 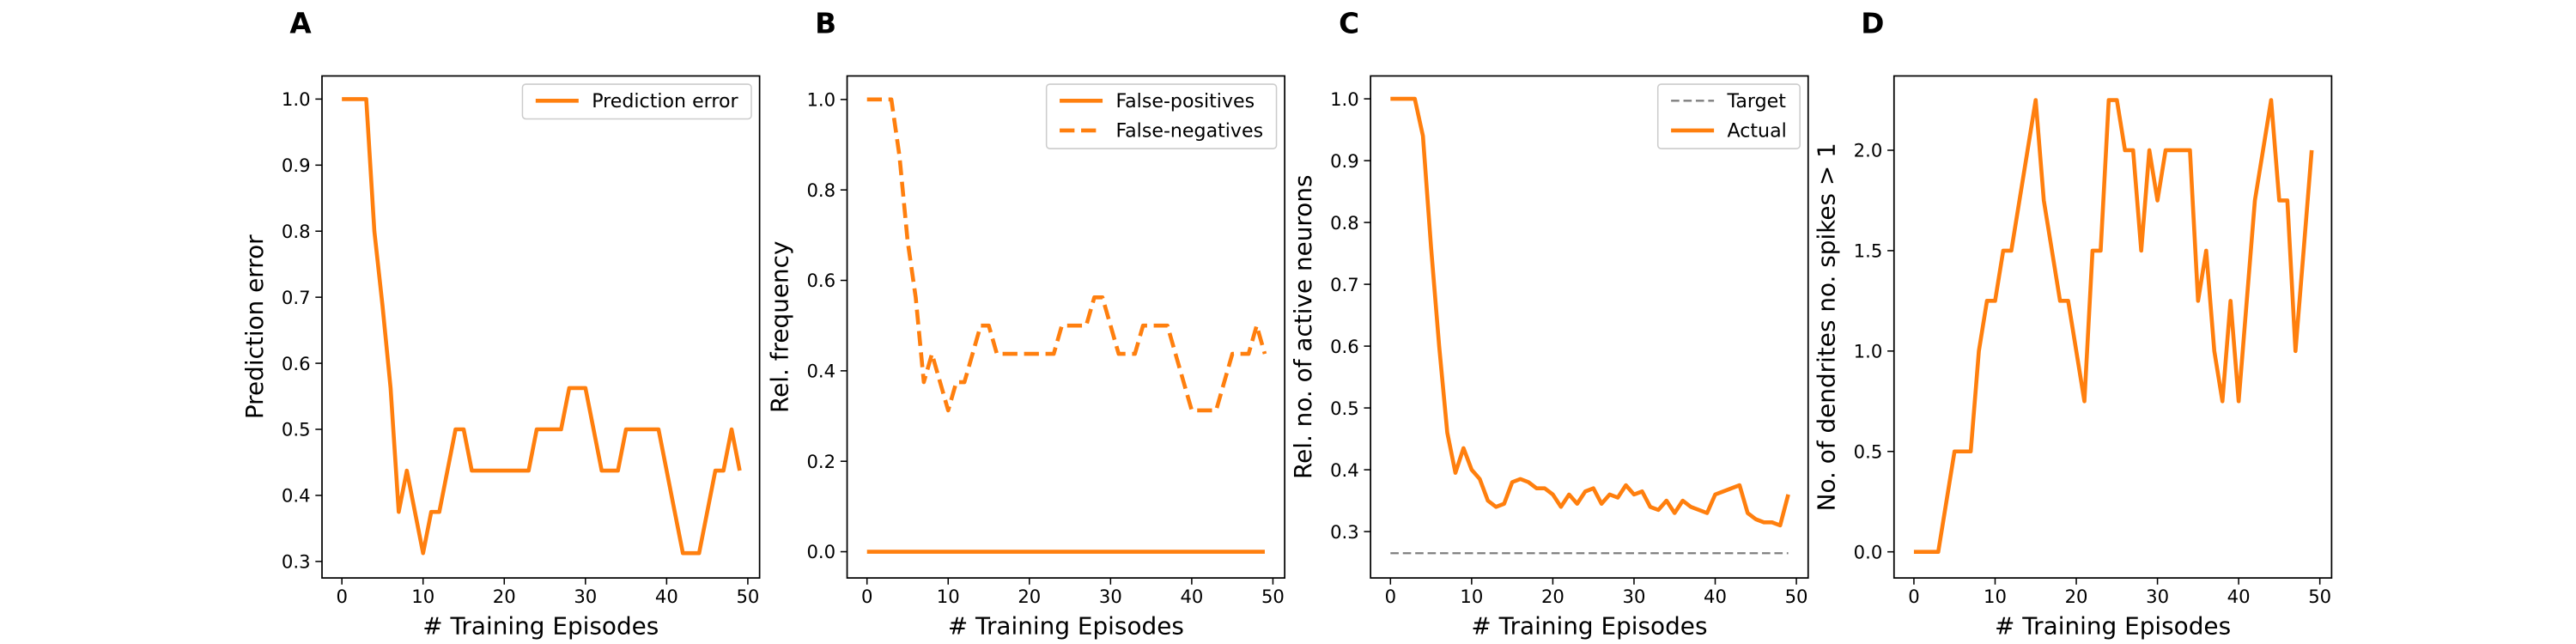 What do you see at coordinates (1185, 101) in the screenshot?
I see `legend-label: False-positives` at bounding box center [1185, 101].